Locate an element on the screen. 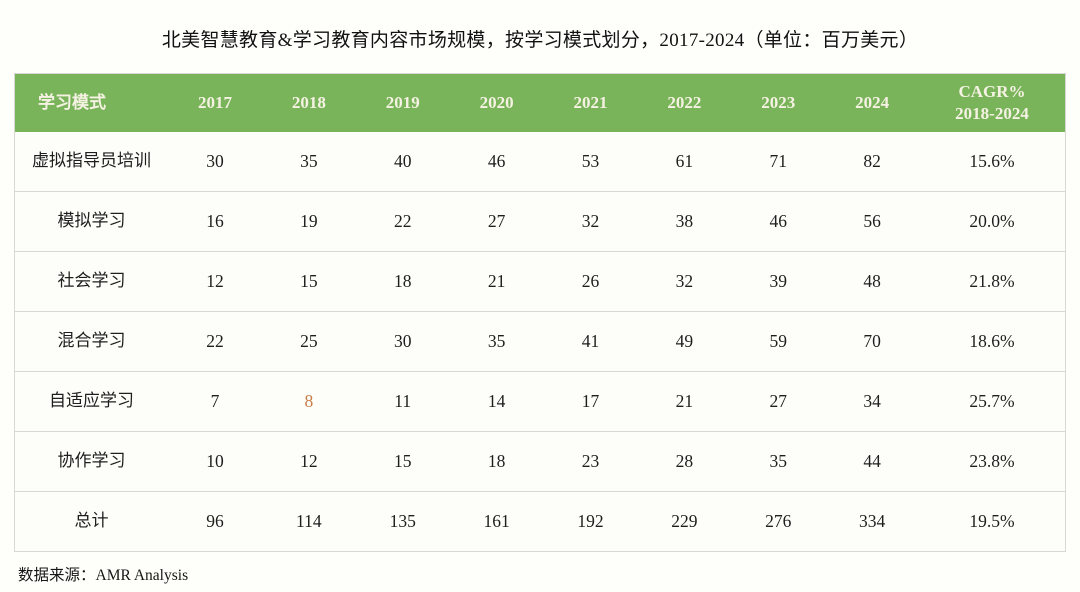 Image resolution: width=1080 pixels, height=592 pixels. value-cell: 41 is located at coordinates (590, 341).